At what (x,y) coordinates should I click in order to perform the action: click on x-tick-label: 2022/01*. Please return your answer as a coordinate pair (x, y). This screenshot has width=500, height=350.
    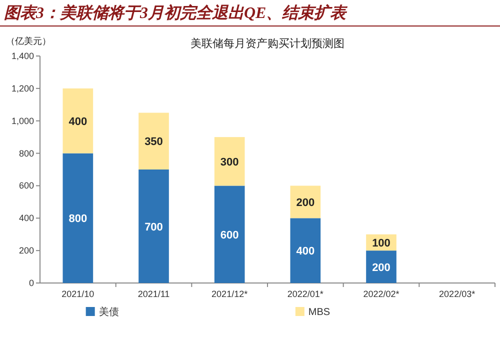
    Looking at the image, I should click on (305, 294).